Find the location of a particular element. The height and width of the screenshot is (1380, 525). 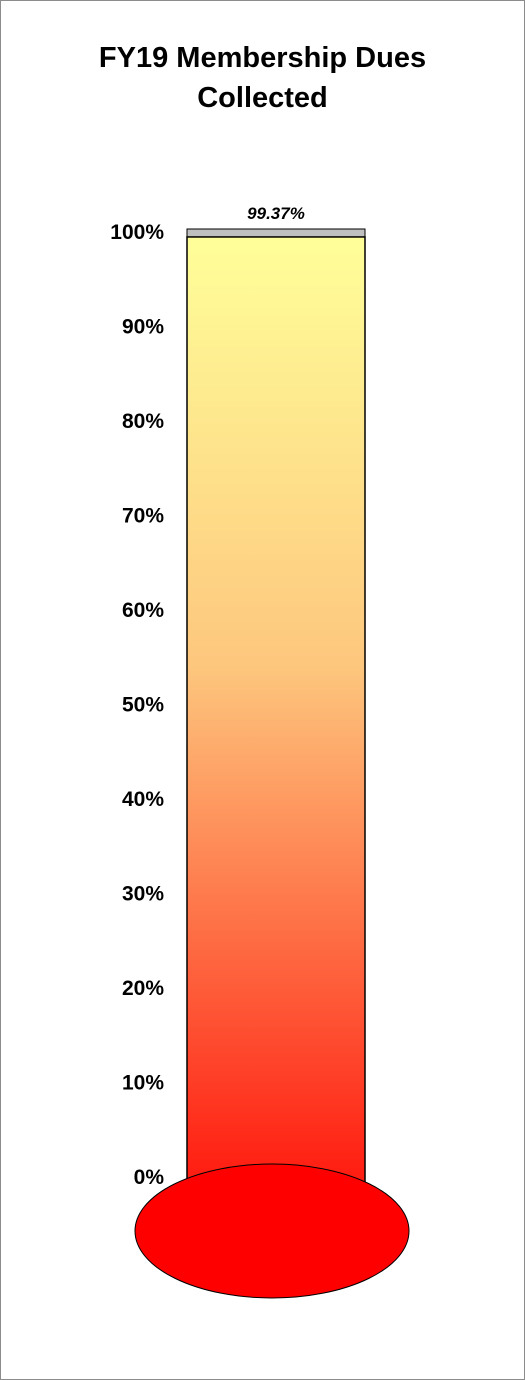

y-tick-label: 30% is located at coordinates (143, 894).